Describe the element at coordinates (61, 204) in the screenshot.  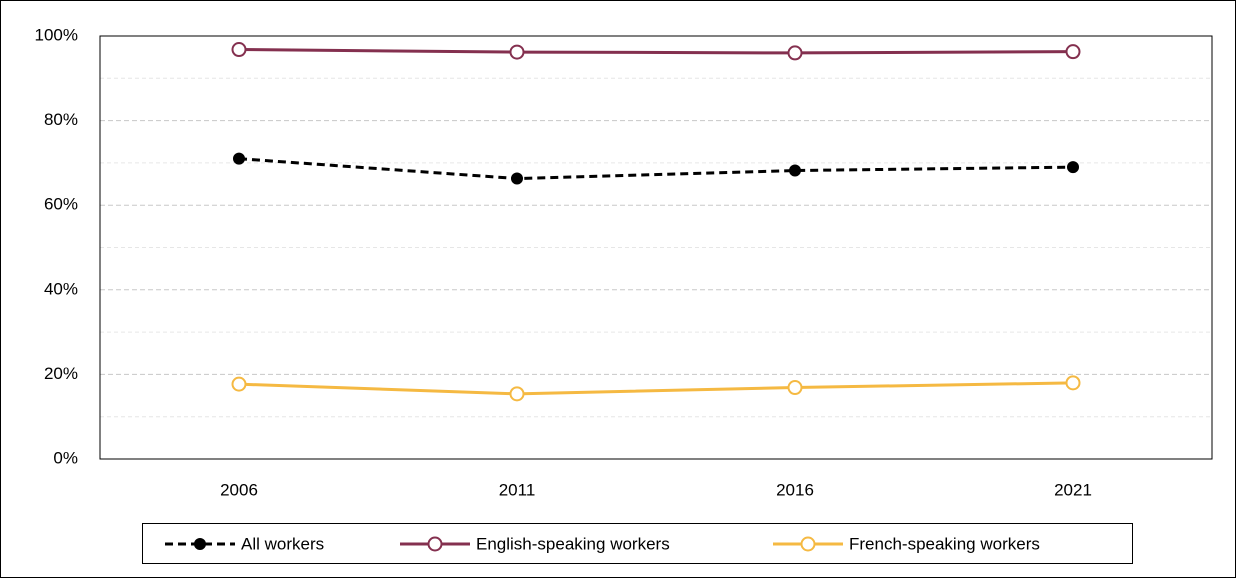
I see `y-tick-label: 60%` at that location.